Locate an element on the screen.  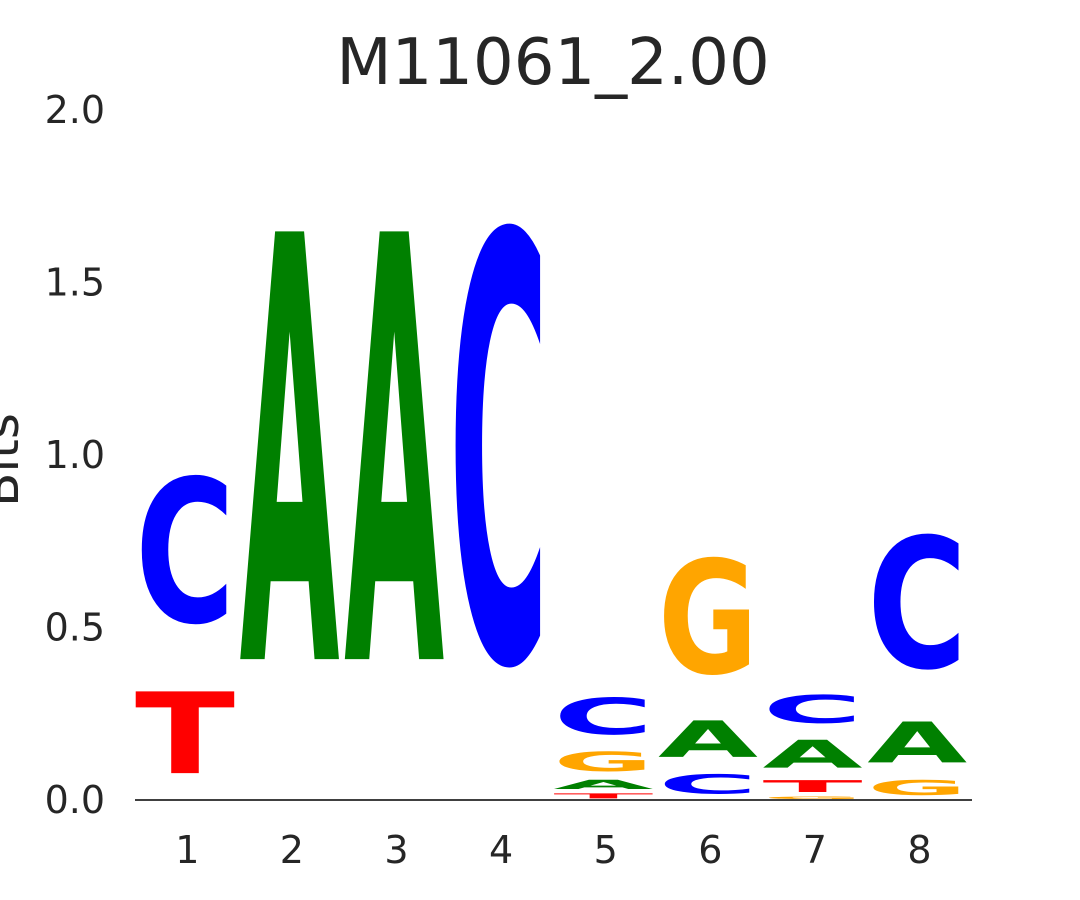
x-tick-label: 5 is located at coordinates (606, 850).